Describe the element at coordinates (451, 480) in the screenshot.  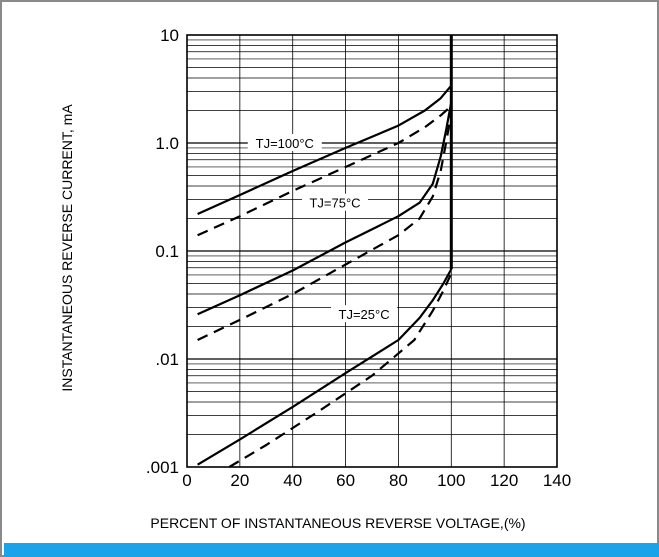
I see `x-tick-label: 100` at that location.